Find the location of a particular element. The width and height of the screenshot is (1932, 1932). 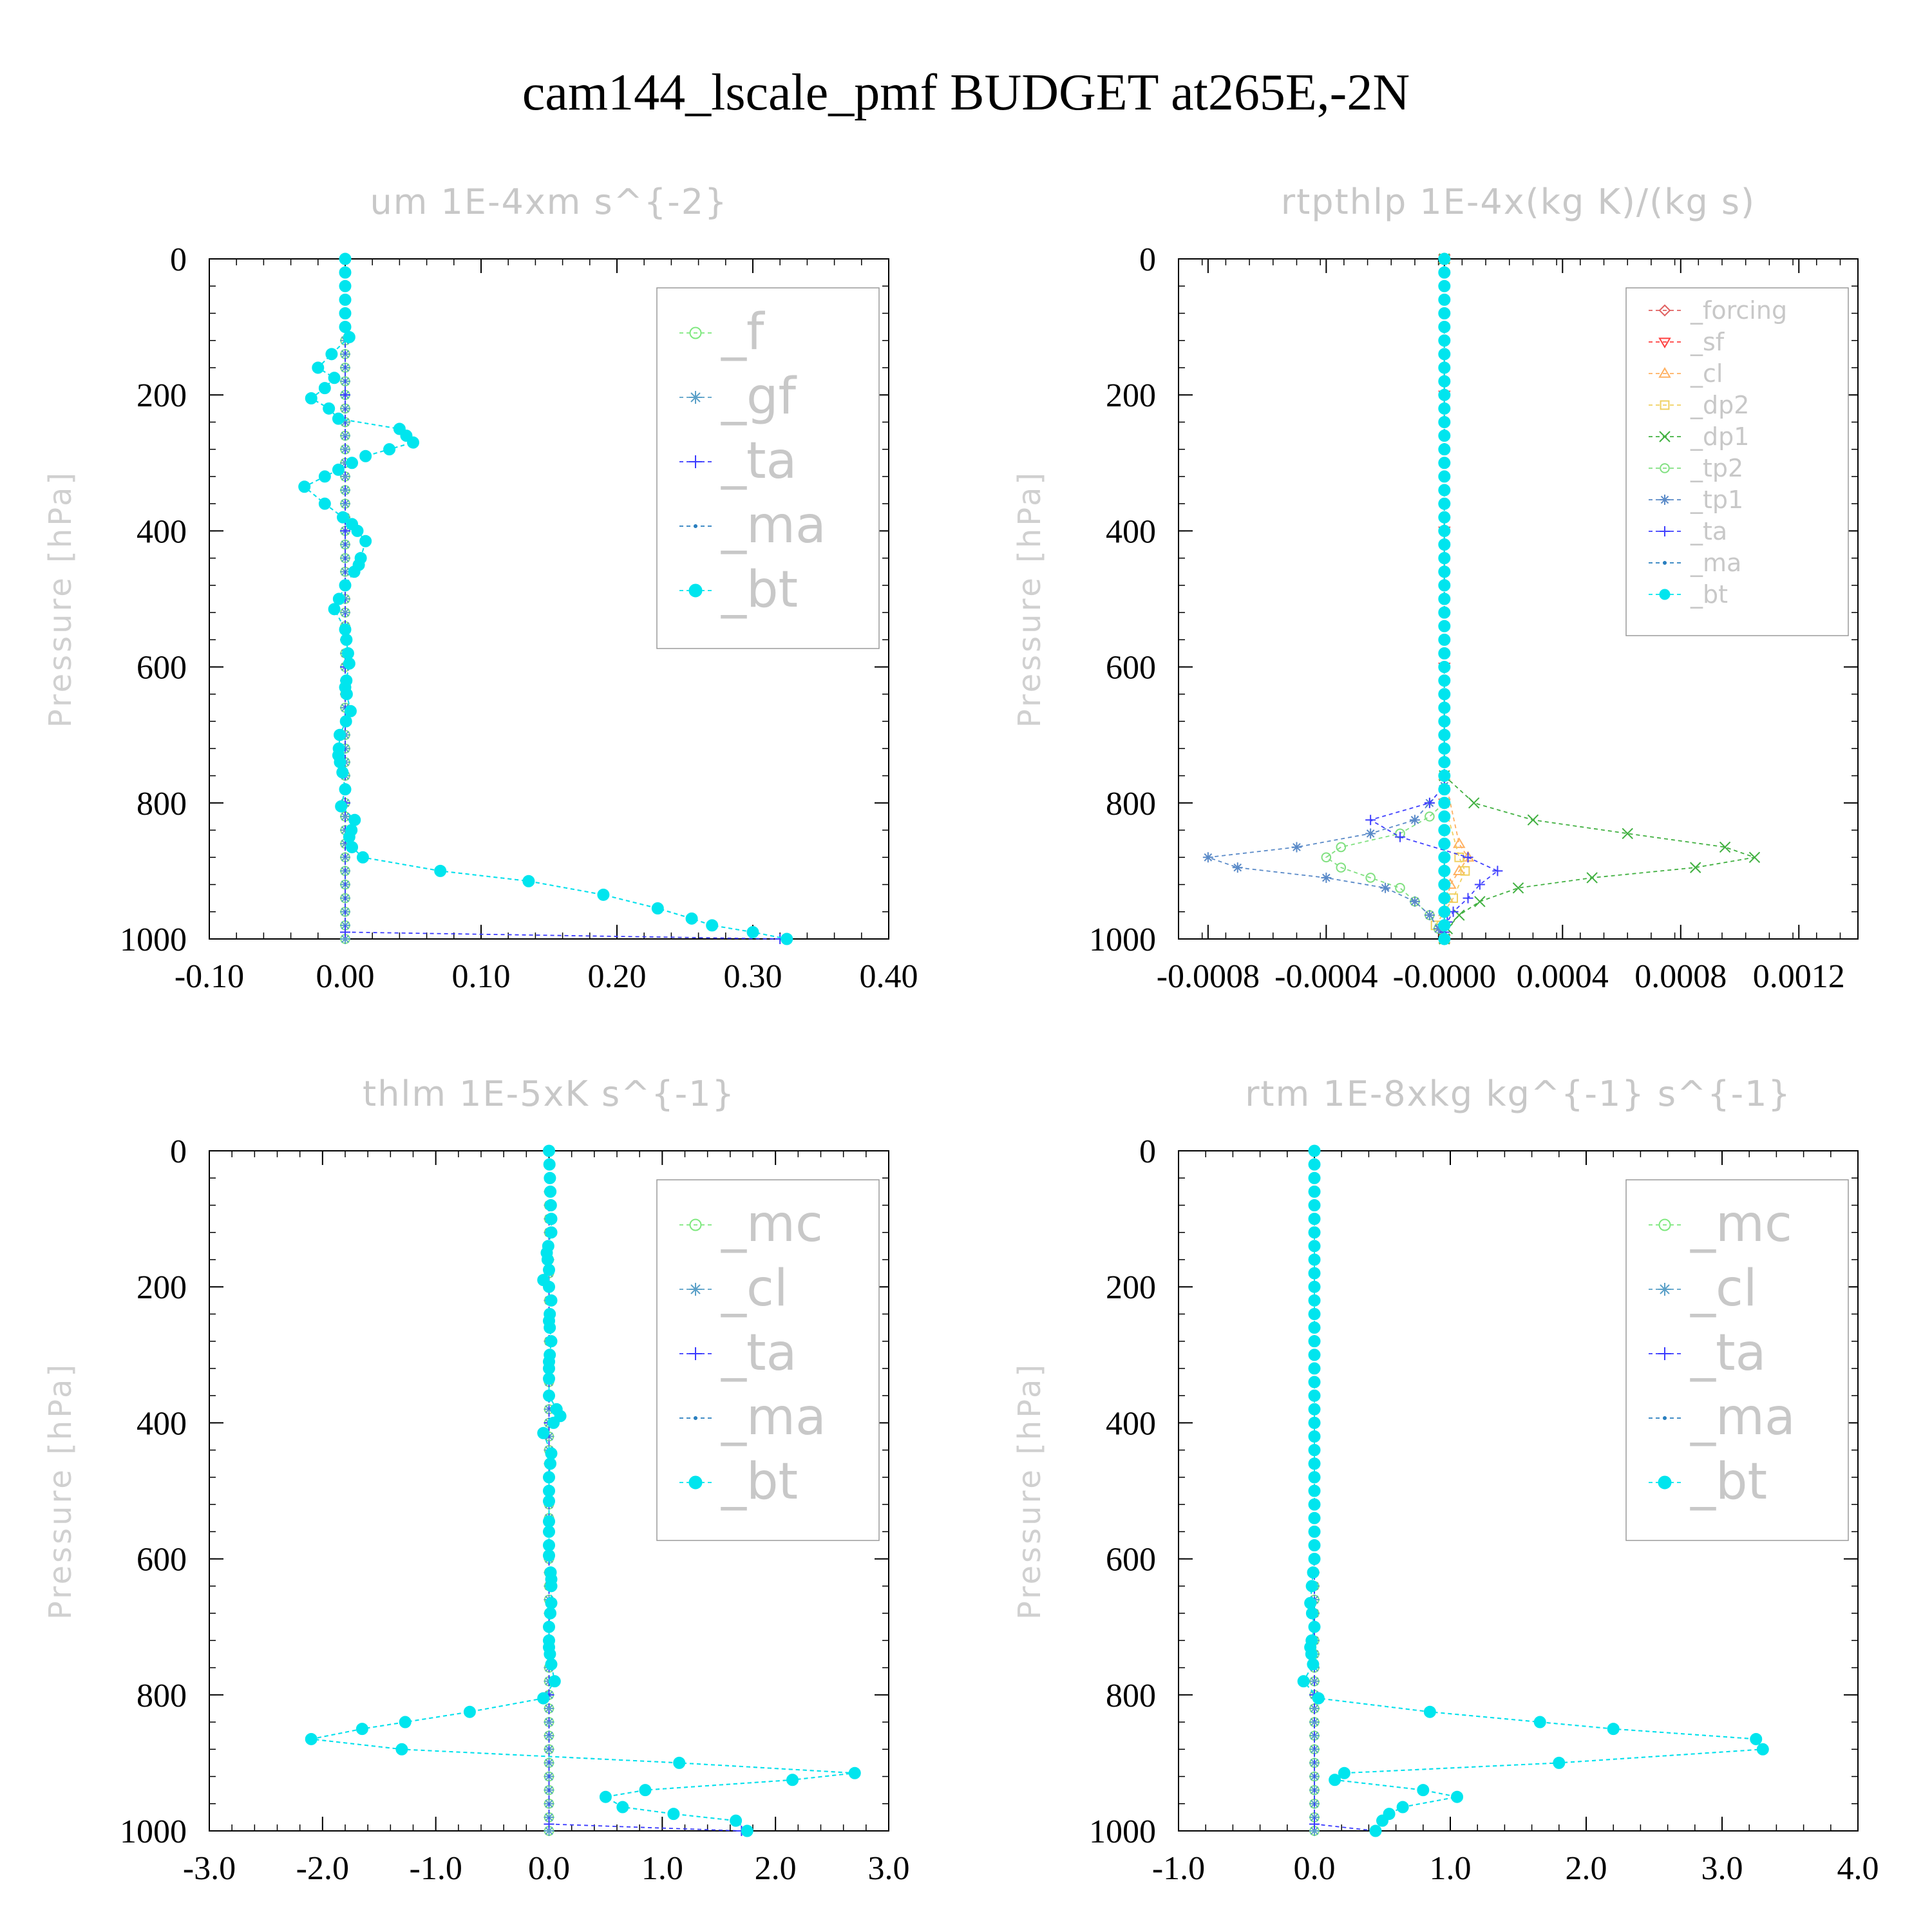

x-tick-label: -3.0 is located at coordinates (209, 1869).